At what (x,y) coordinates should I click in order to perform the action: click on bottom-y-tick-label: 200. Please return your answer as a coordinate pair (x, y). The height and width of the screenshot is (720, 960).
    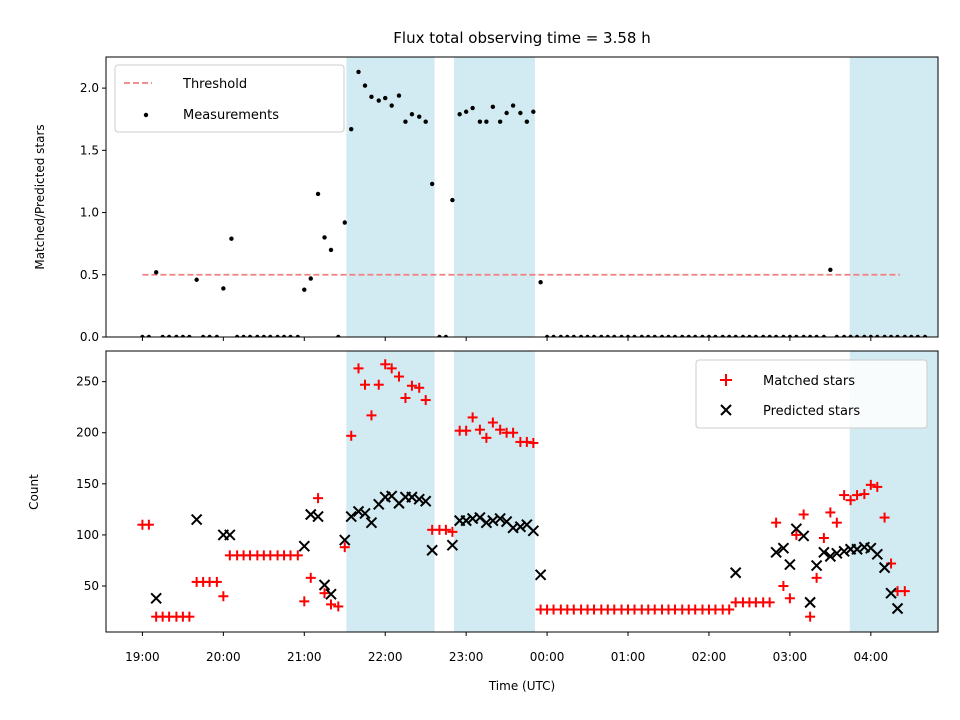
    Looking at the image, I should click on (87, 433).